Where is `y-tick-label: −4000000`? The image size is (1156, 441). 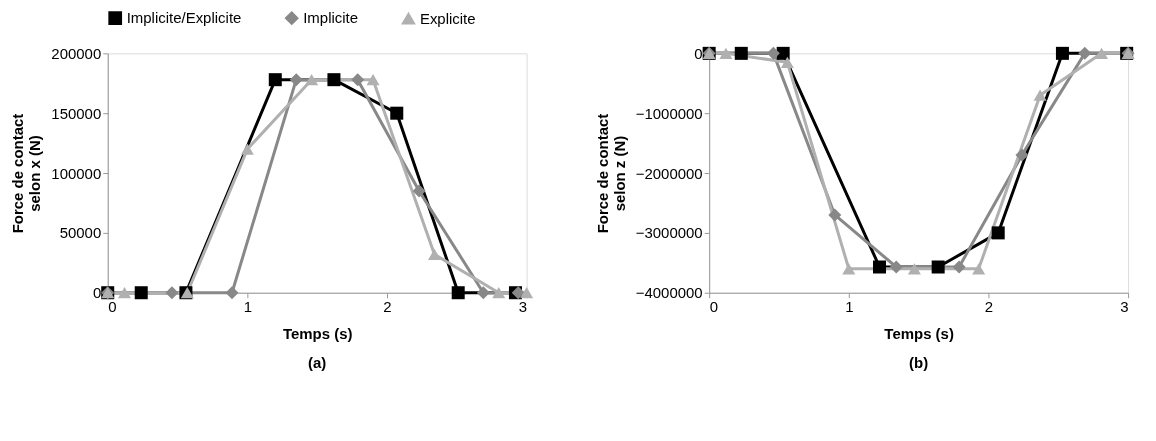
y-tick-label: −4000000 is located at coordinates (669, 293).